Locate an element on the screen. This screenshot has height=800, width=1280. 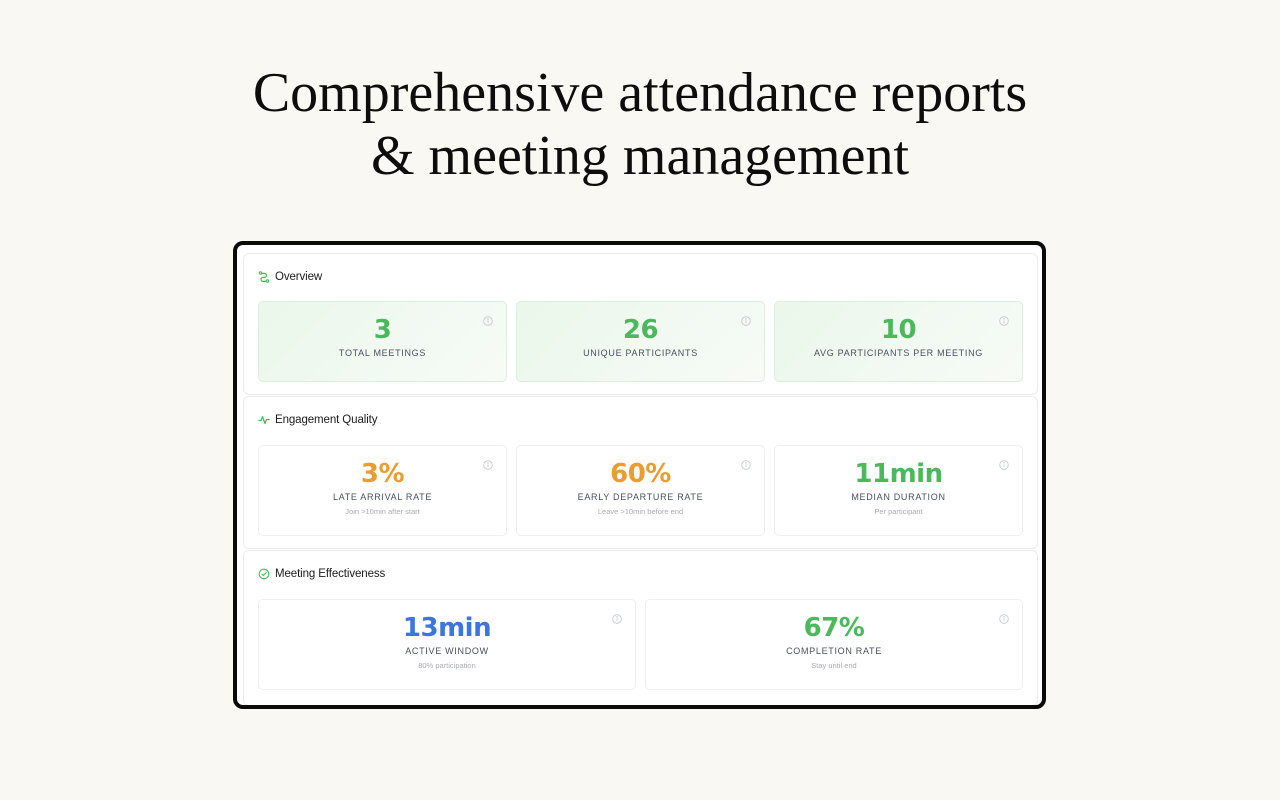
stat-value: 67% is located at coordinates (834, 628).